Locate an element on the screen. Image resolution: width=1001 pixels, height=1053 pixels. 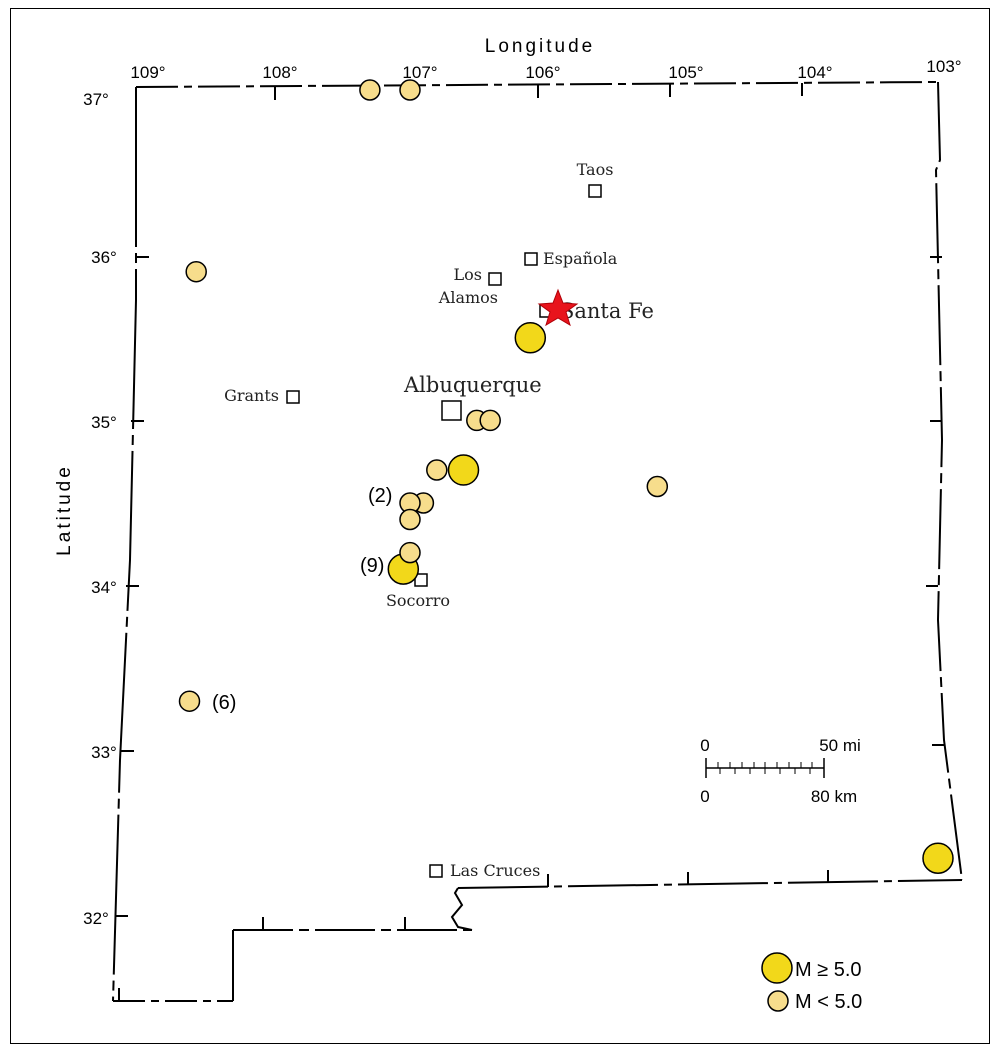
latitude-tick-label: 36° is located at coordinates (104, 257).